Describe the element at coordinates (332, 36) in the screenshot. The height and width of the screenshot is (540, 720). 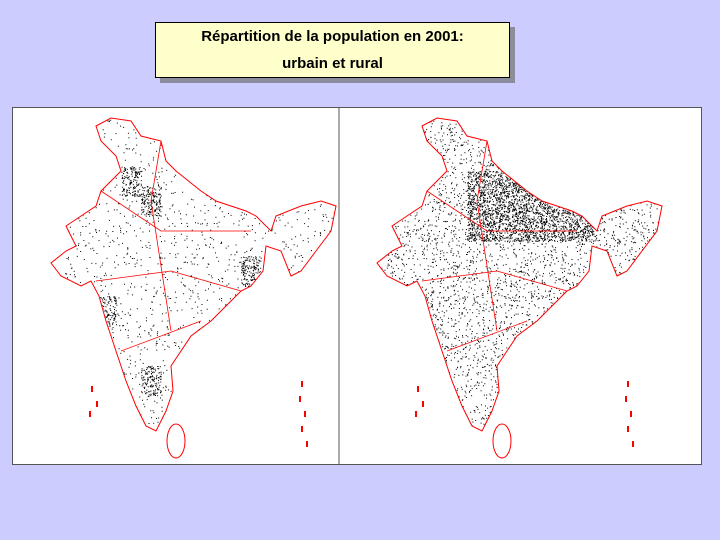
I see `slide-title-line1: Répartition de la population en 2001:` at that location.